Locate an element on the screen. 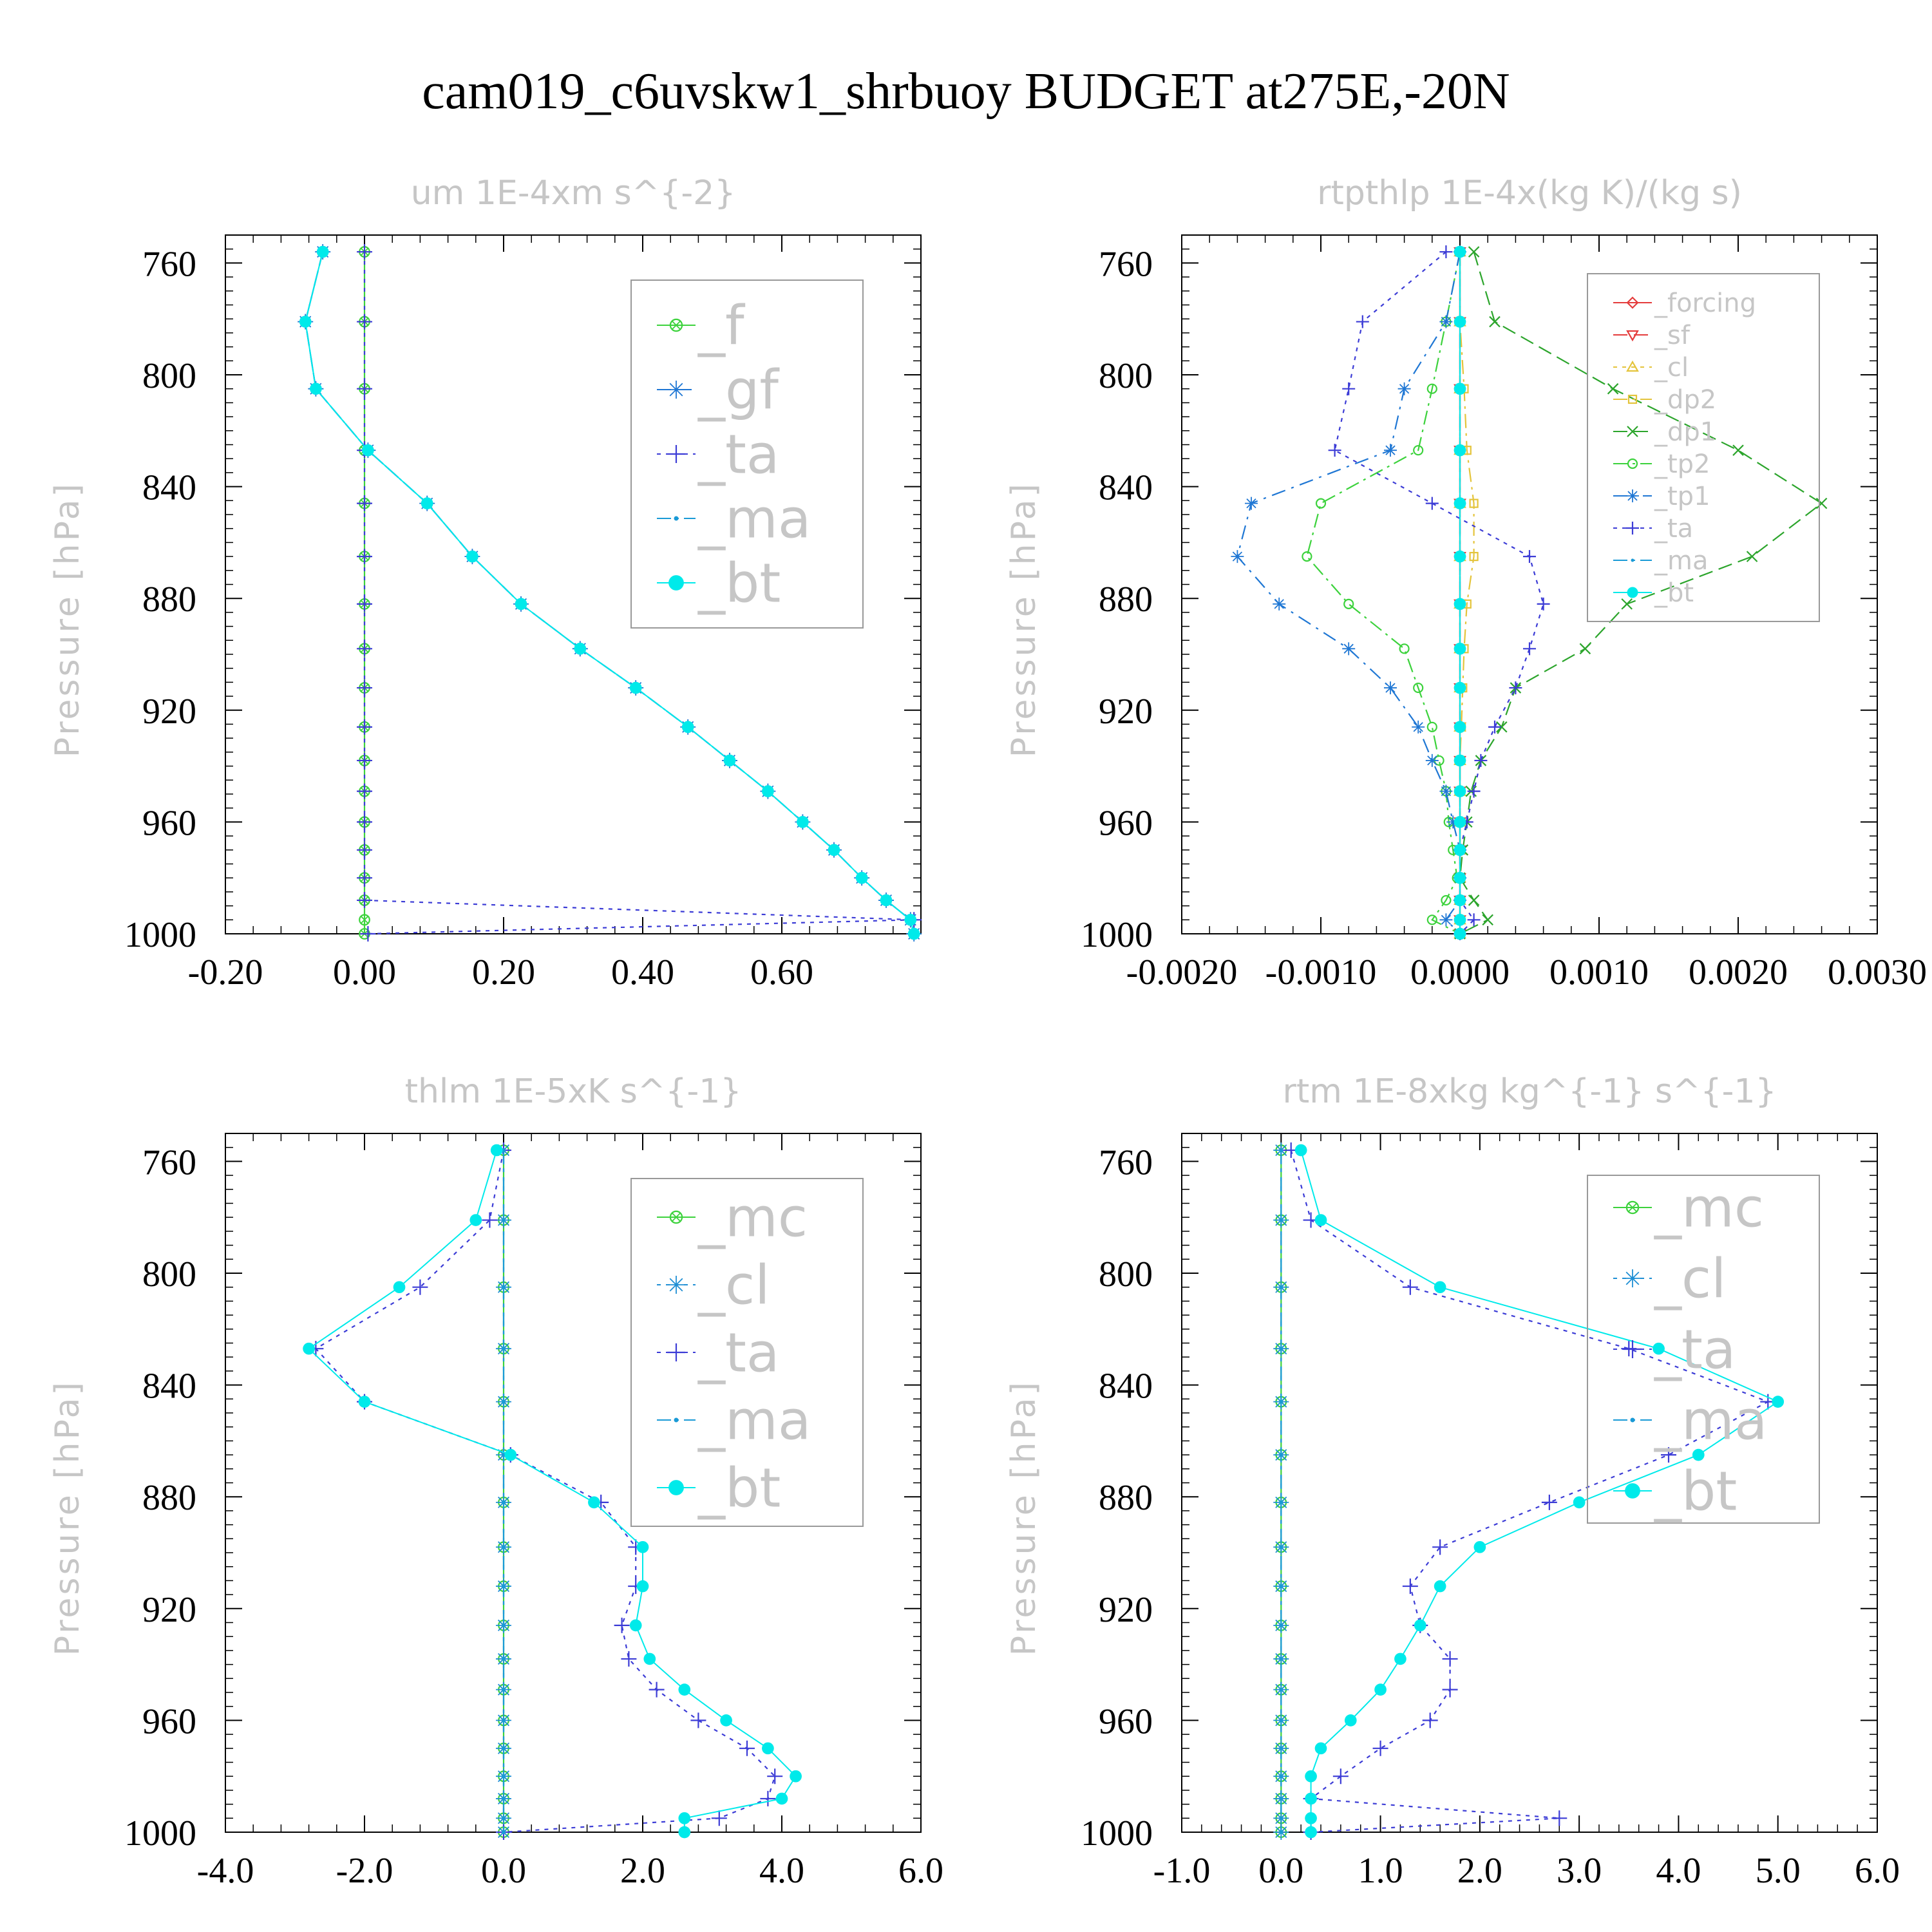 The height and width of the screenshot is (1932, 1932). legend-marker_f is located at coordinates (676, 325).